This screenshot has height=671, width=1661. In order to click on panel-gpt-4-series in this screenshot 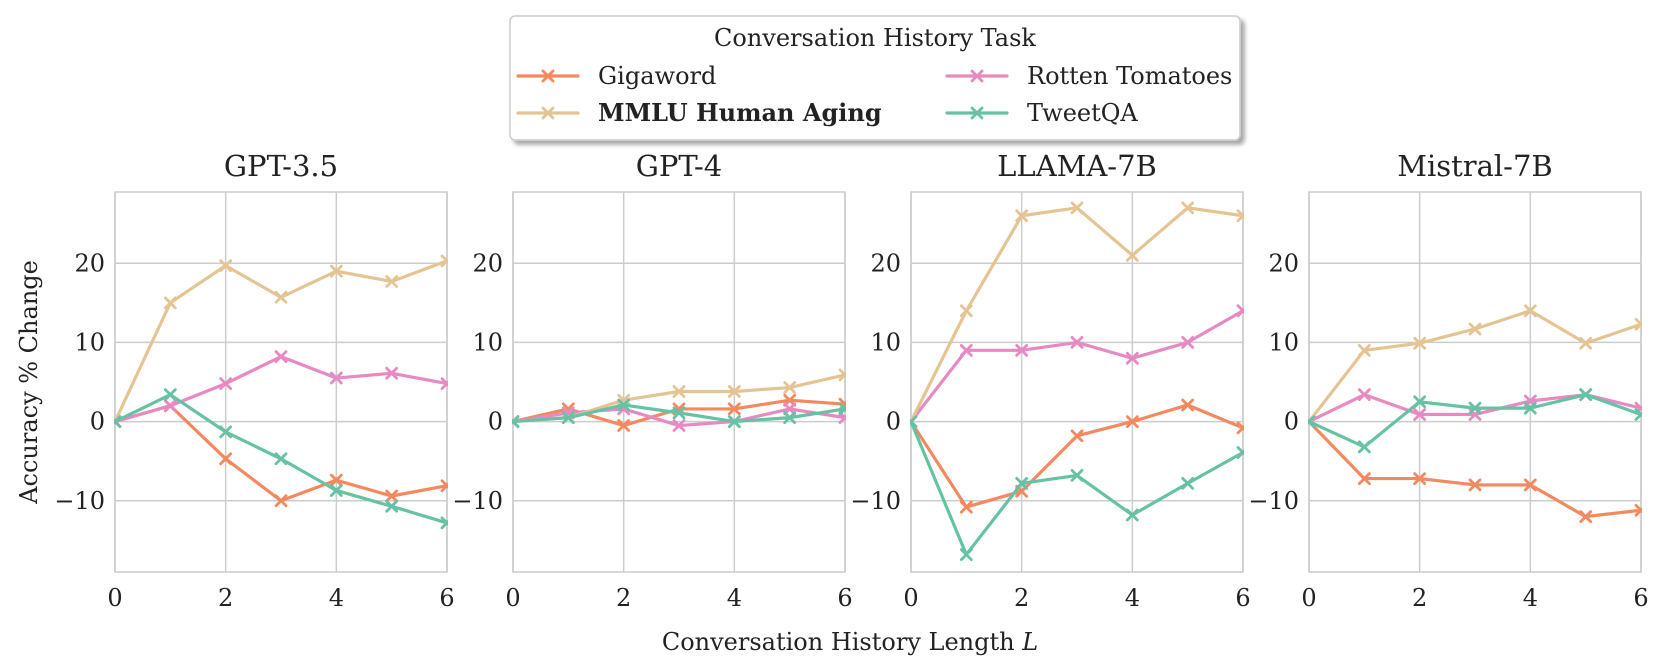, I will do `click(679, 400)`.